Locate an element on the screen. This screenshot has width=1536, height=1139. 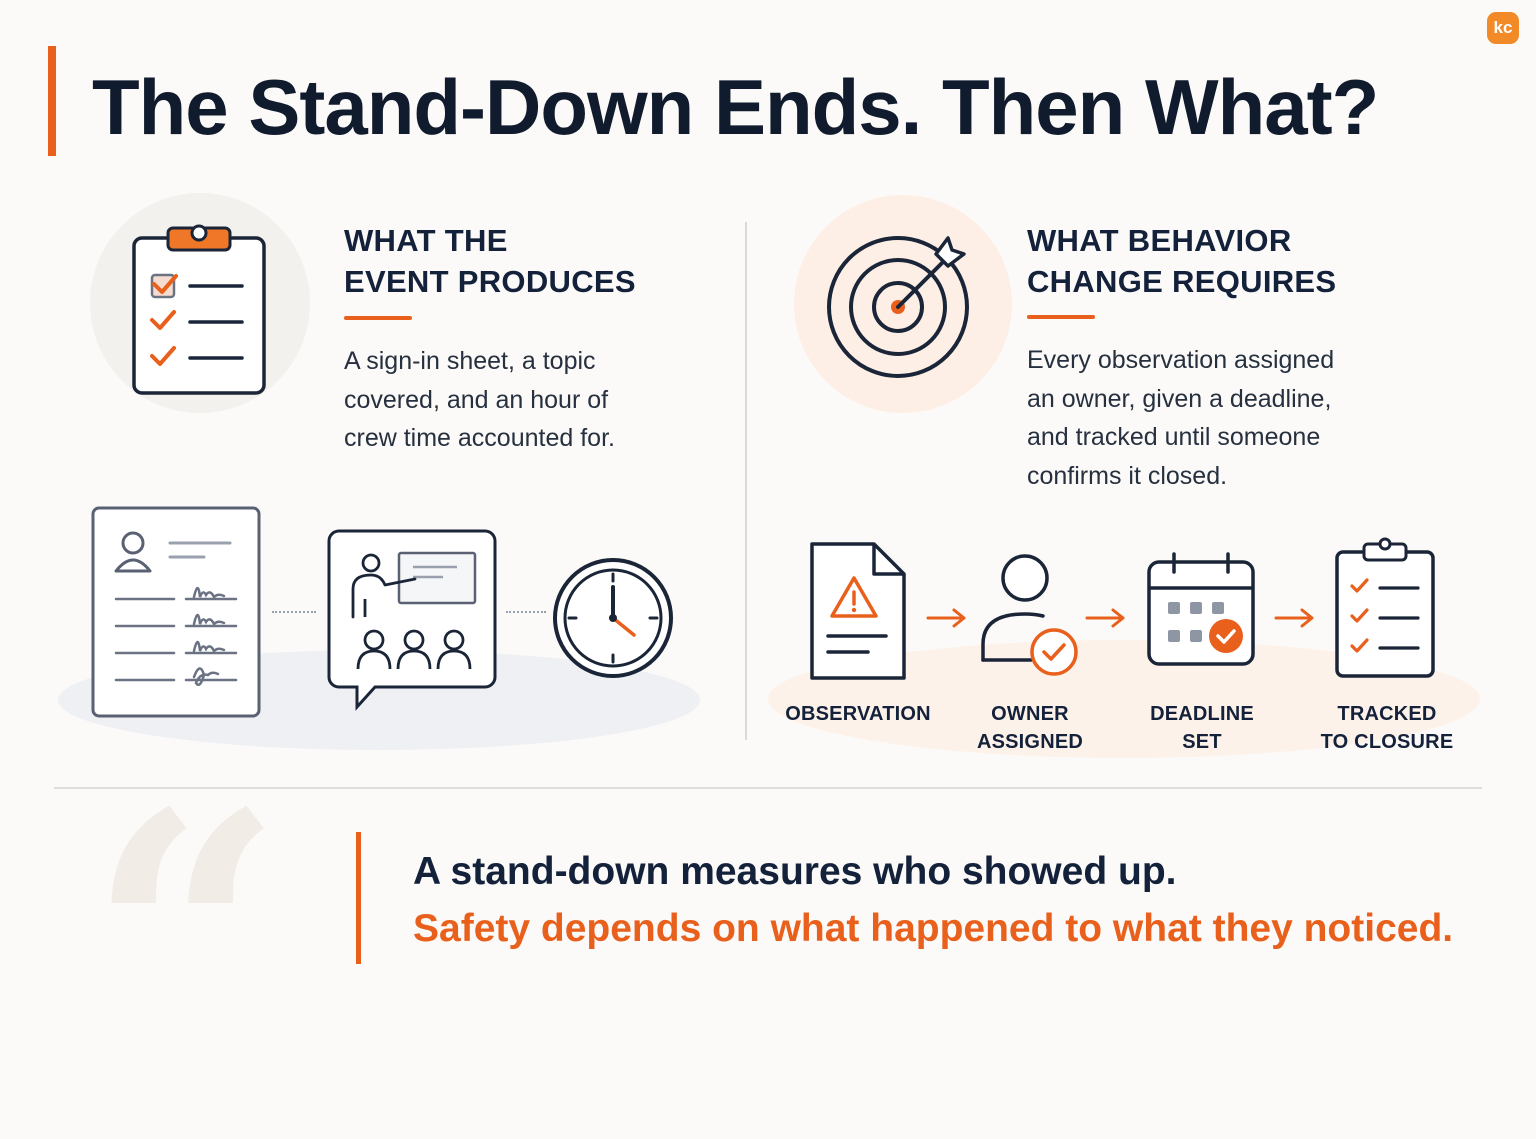
step-label-tracked-to-closure: TRACKED TO CLOSURE is located at coordinates (1387, 728).